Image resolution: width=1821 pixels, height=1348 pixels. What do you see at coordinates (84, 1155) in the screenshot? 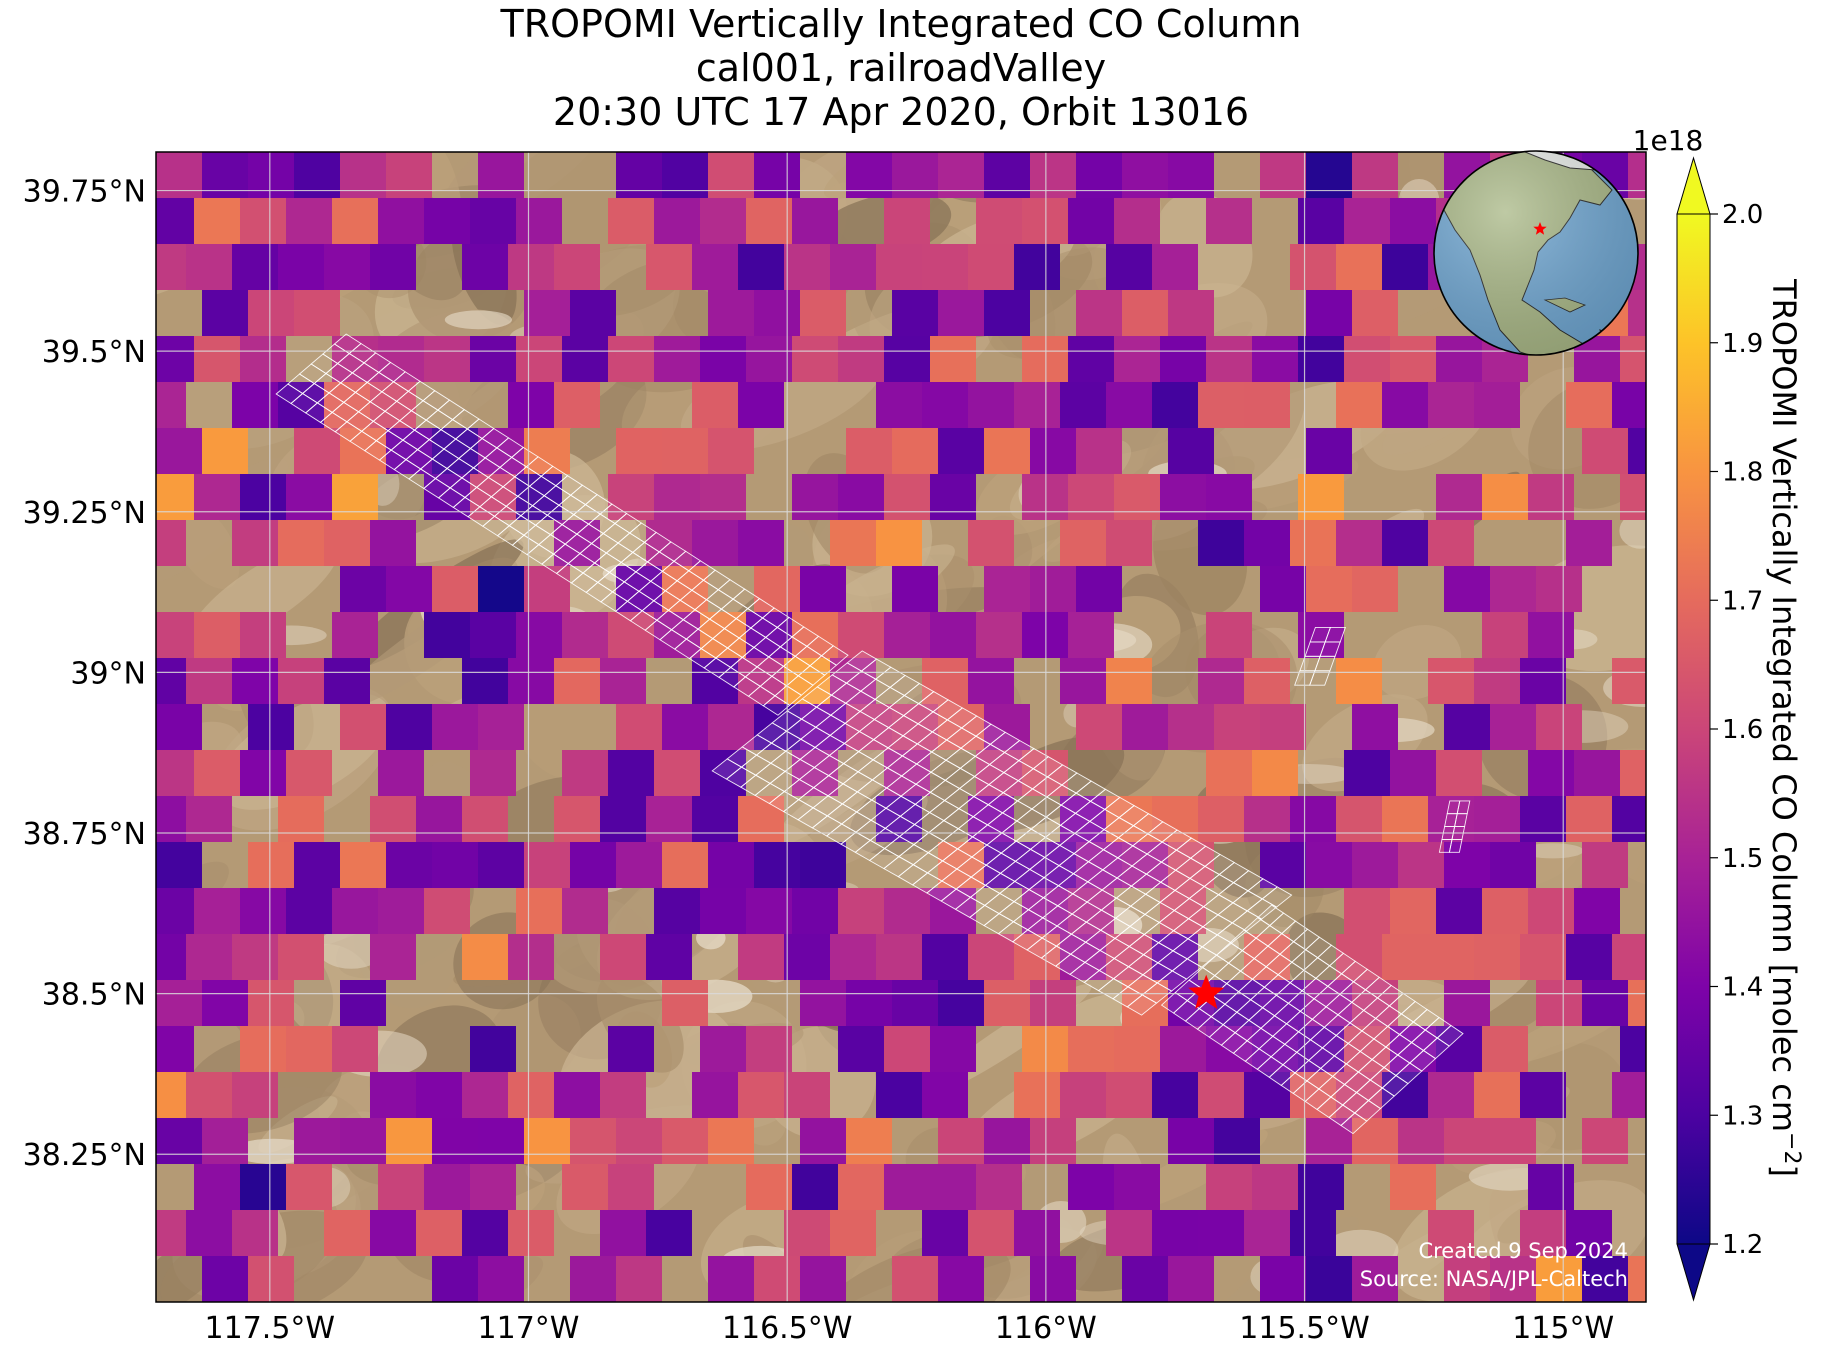
I see `lat-tick-label: 38.25°N` at bounding box center [84, 1155].